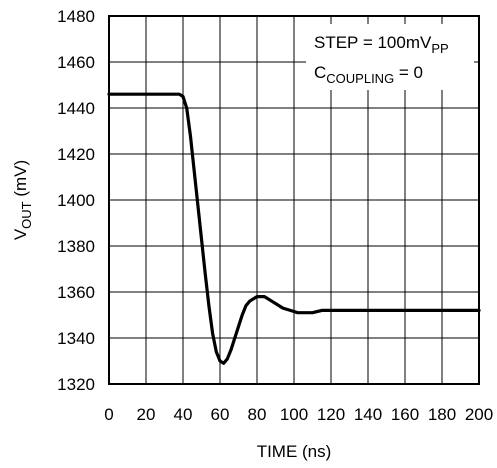  I want to click on annotation-coupling-main: C, so click(320, 72).